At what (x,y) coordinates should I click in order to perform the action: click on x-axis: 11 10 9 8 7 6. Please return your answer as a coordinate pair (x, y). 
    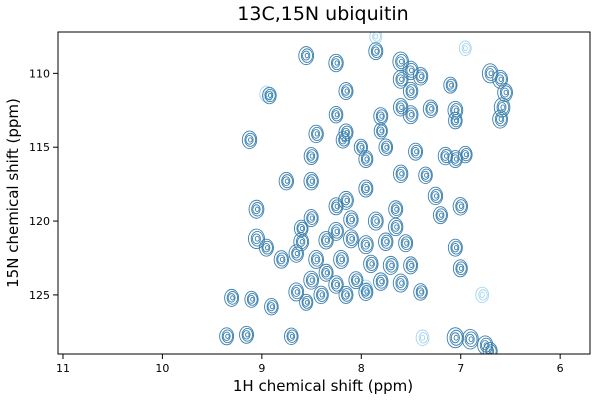
    Looking at the image, I should click on (310, 364).